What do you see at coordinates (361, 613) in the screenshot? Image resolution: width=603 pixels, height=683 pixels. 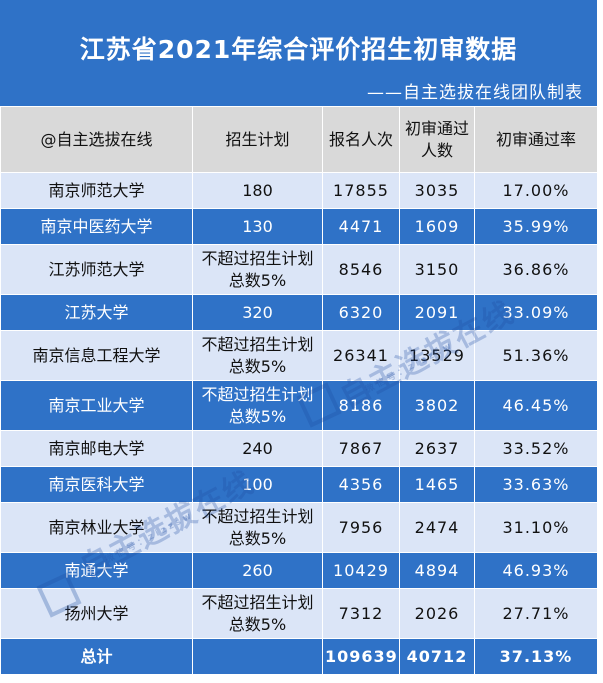 I see `applicants-cell: 7312` at bounding box center [361, 613].